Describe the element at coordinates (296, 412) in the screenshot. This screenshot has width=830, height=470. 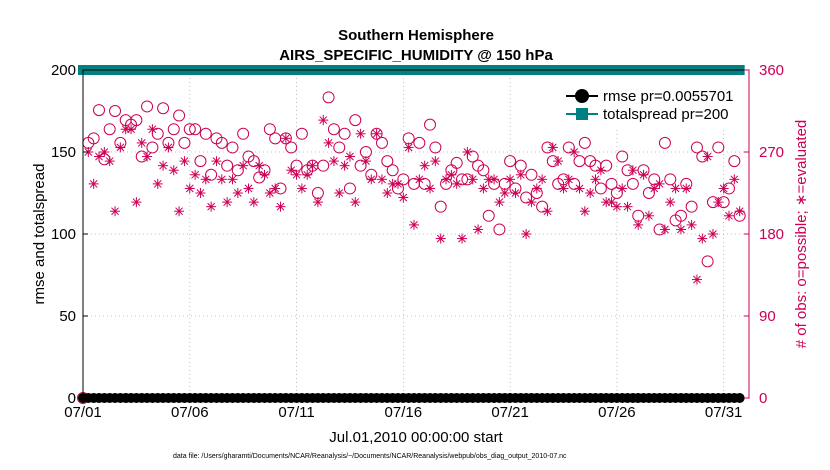
I see `x-tick-label: 07/11` at that location.